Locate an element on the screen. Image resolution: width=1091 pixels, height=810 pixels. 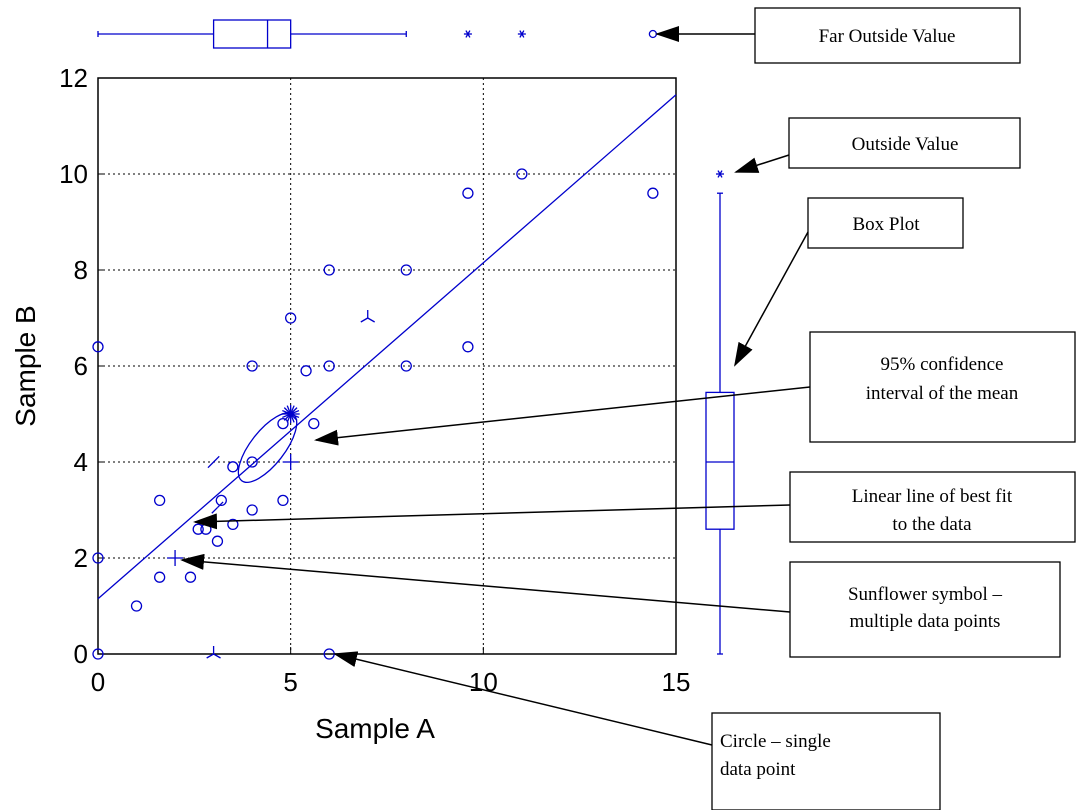
y-tick-label: 2 is located at coordinates (81, 558).